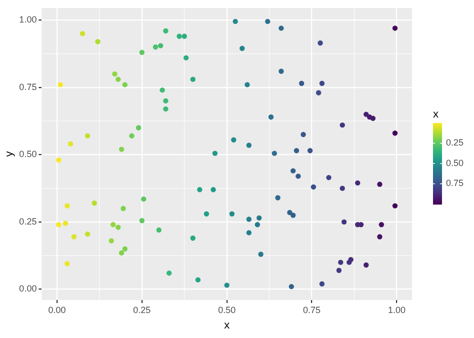  Describe the element at coordinates (397, 309) in the screenshot. I see `x-tick-label: 1.00` at that location.